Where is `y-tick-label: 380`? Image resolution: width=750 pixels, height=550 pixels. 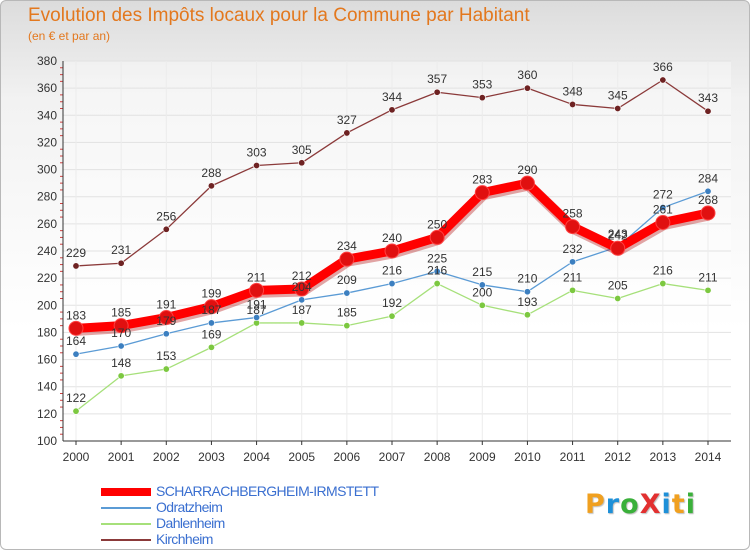 y-tick-label: 380 is located at coordinates (47, 61).